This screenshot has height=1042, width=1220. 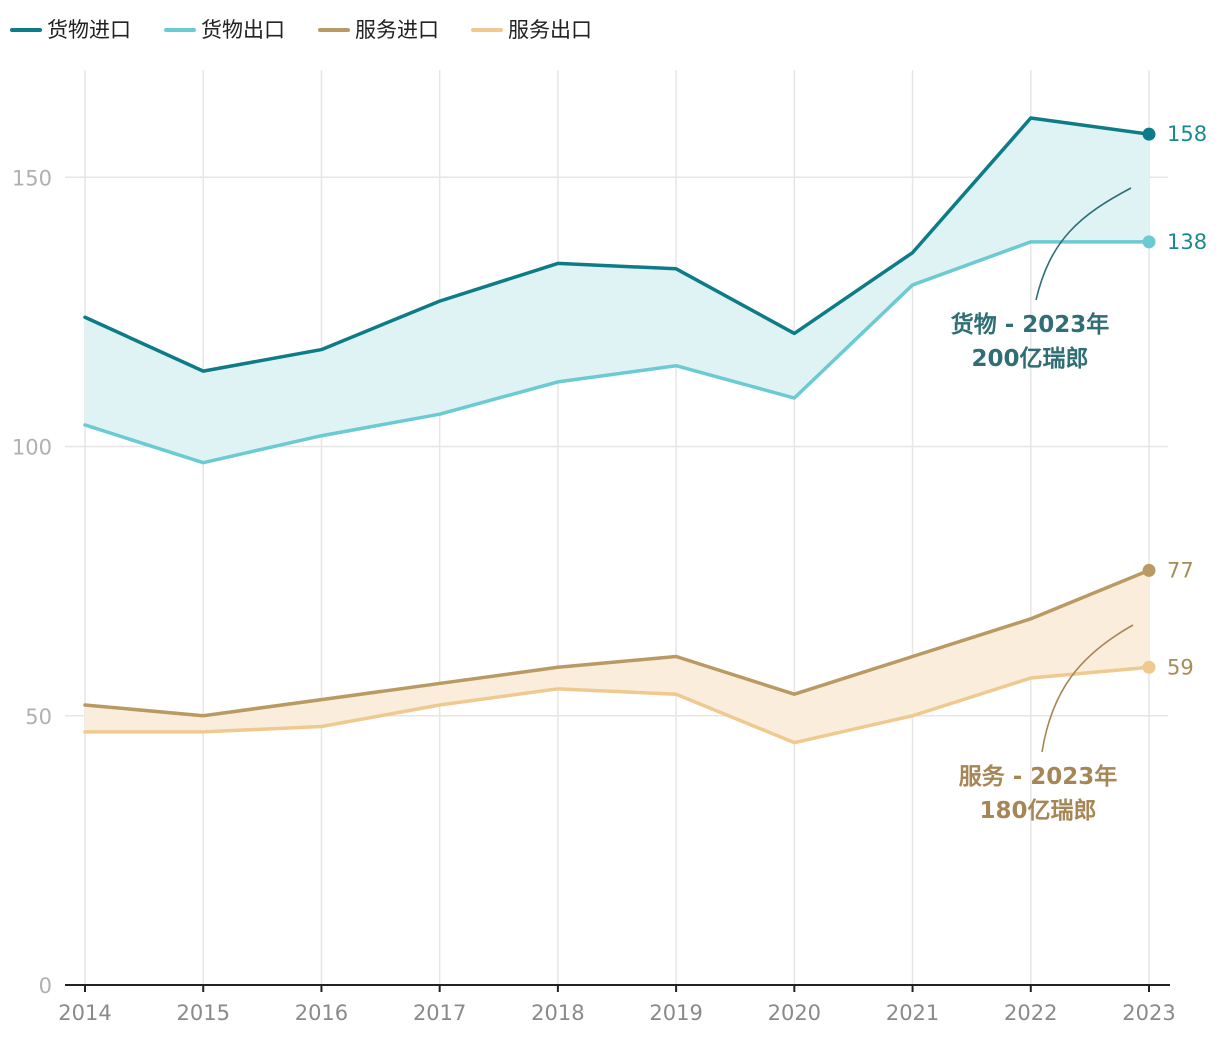 I want to click on legend-item: 服务进口, so click(x=378, y=30).